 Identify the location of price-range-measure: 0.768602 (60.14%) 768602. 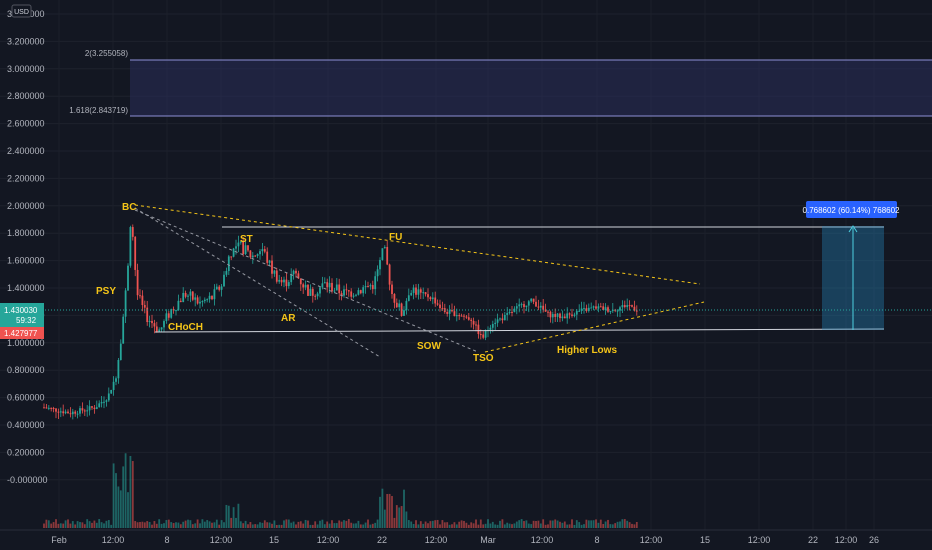
(852, 265).